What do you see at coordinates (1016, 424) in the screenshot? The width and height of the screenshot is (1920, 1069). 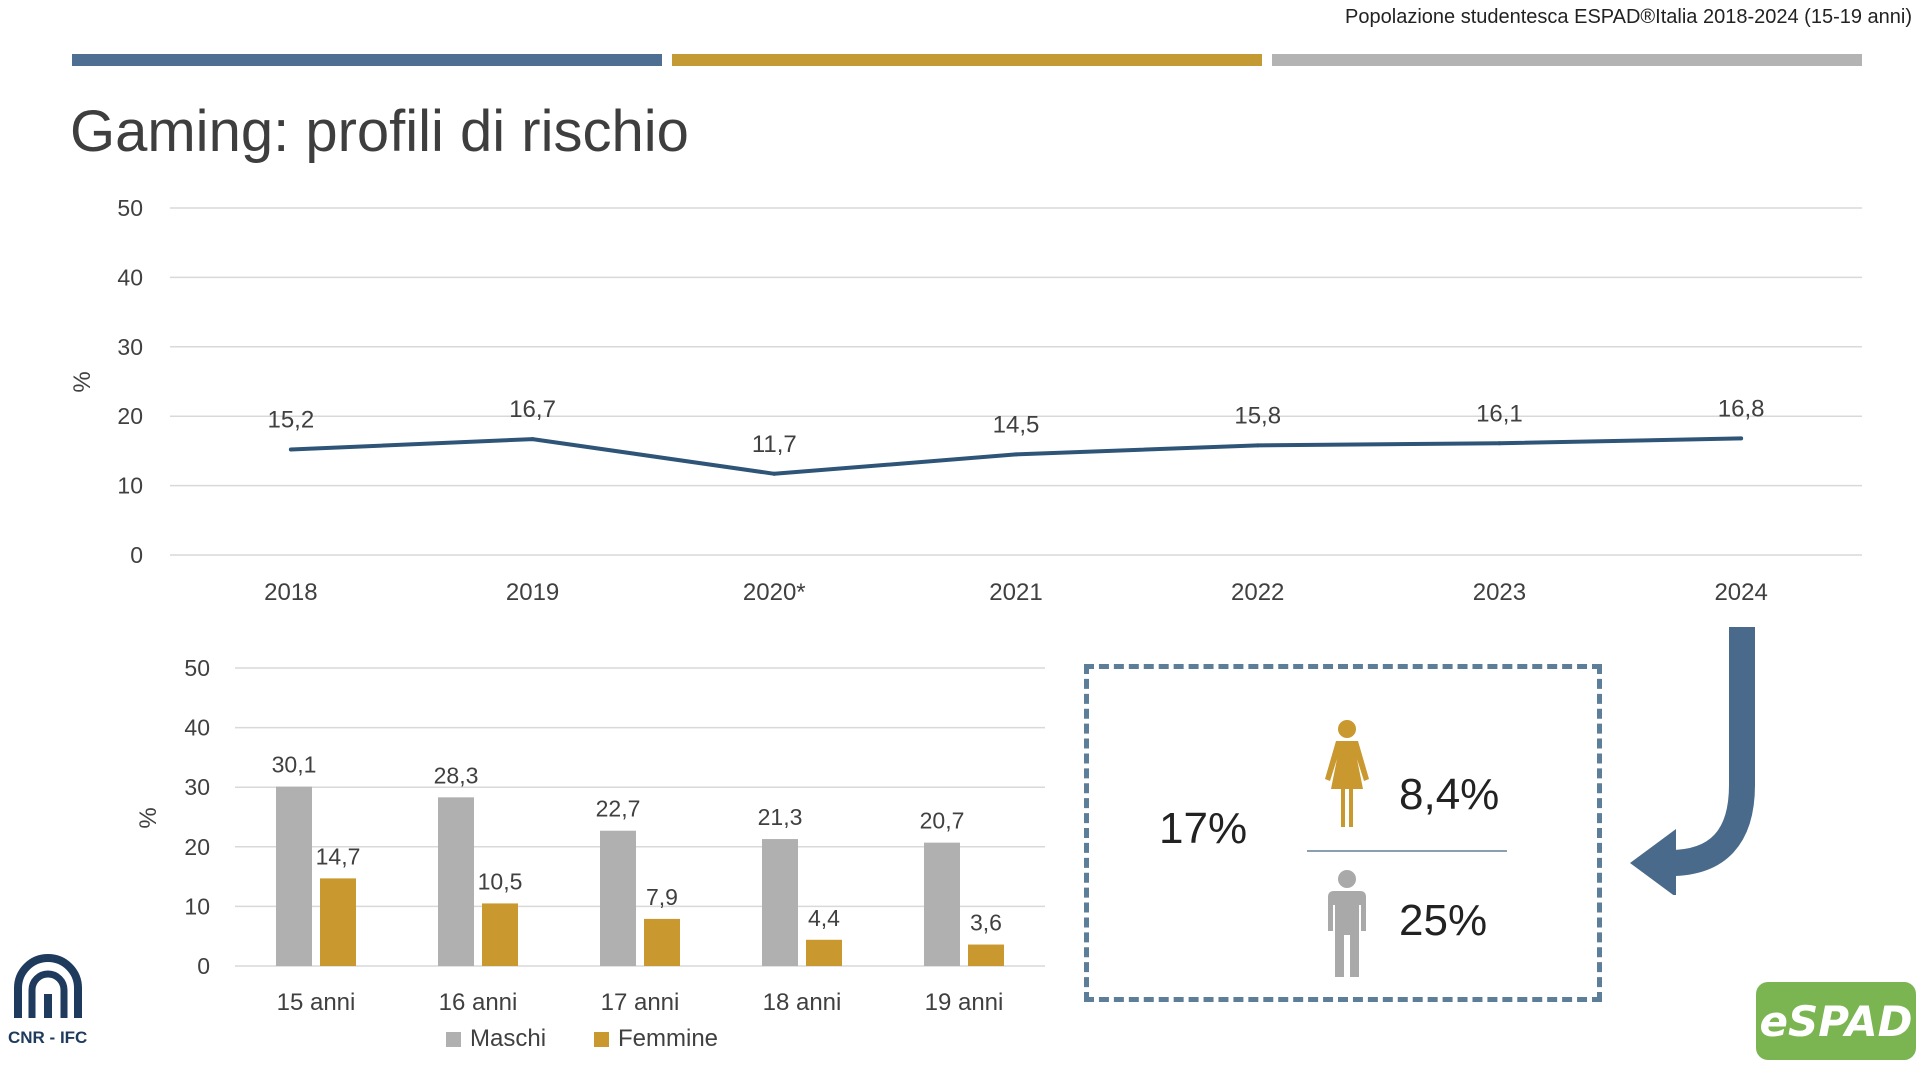 I see `data-label: 14,5` at bounding box center [1016, 424].